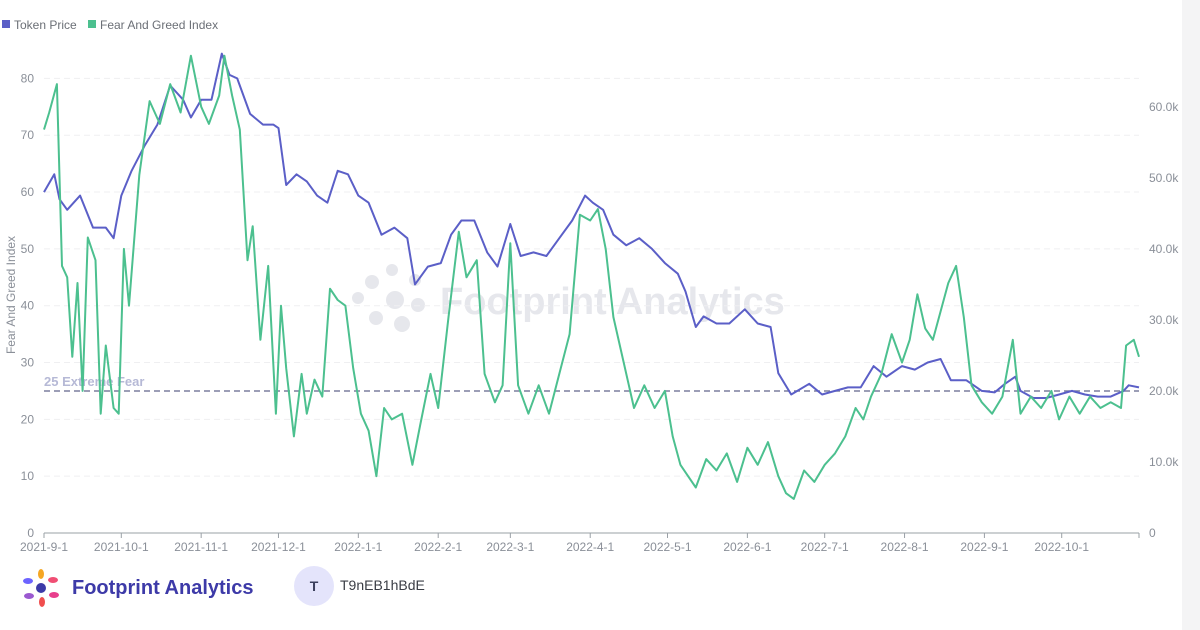  I want to click on legend: Token Price Fear And Greed Index, so click(110, 25).